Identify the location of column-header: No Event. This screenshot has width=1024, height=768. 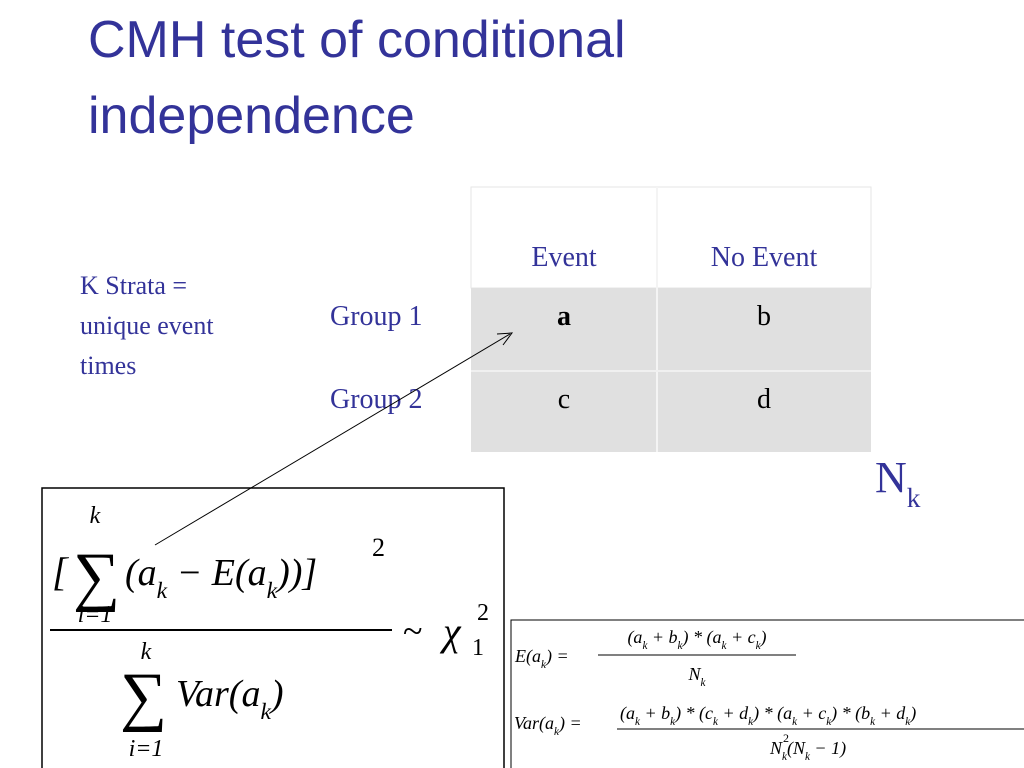
(764, 257).